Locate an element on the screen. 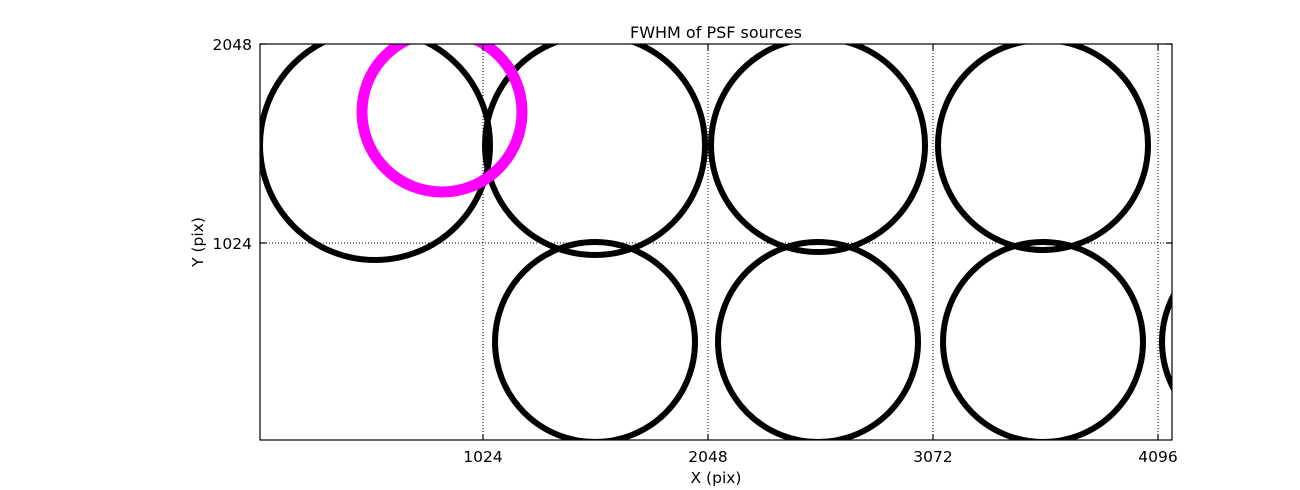 Image resolution: width=1300 pixels, height=490 pixels. x-tick-label-4096: 4096 is located at coordinates (1157, 457).